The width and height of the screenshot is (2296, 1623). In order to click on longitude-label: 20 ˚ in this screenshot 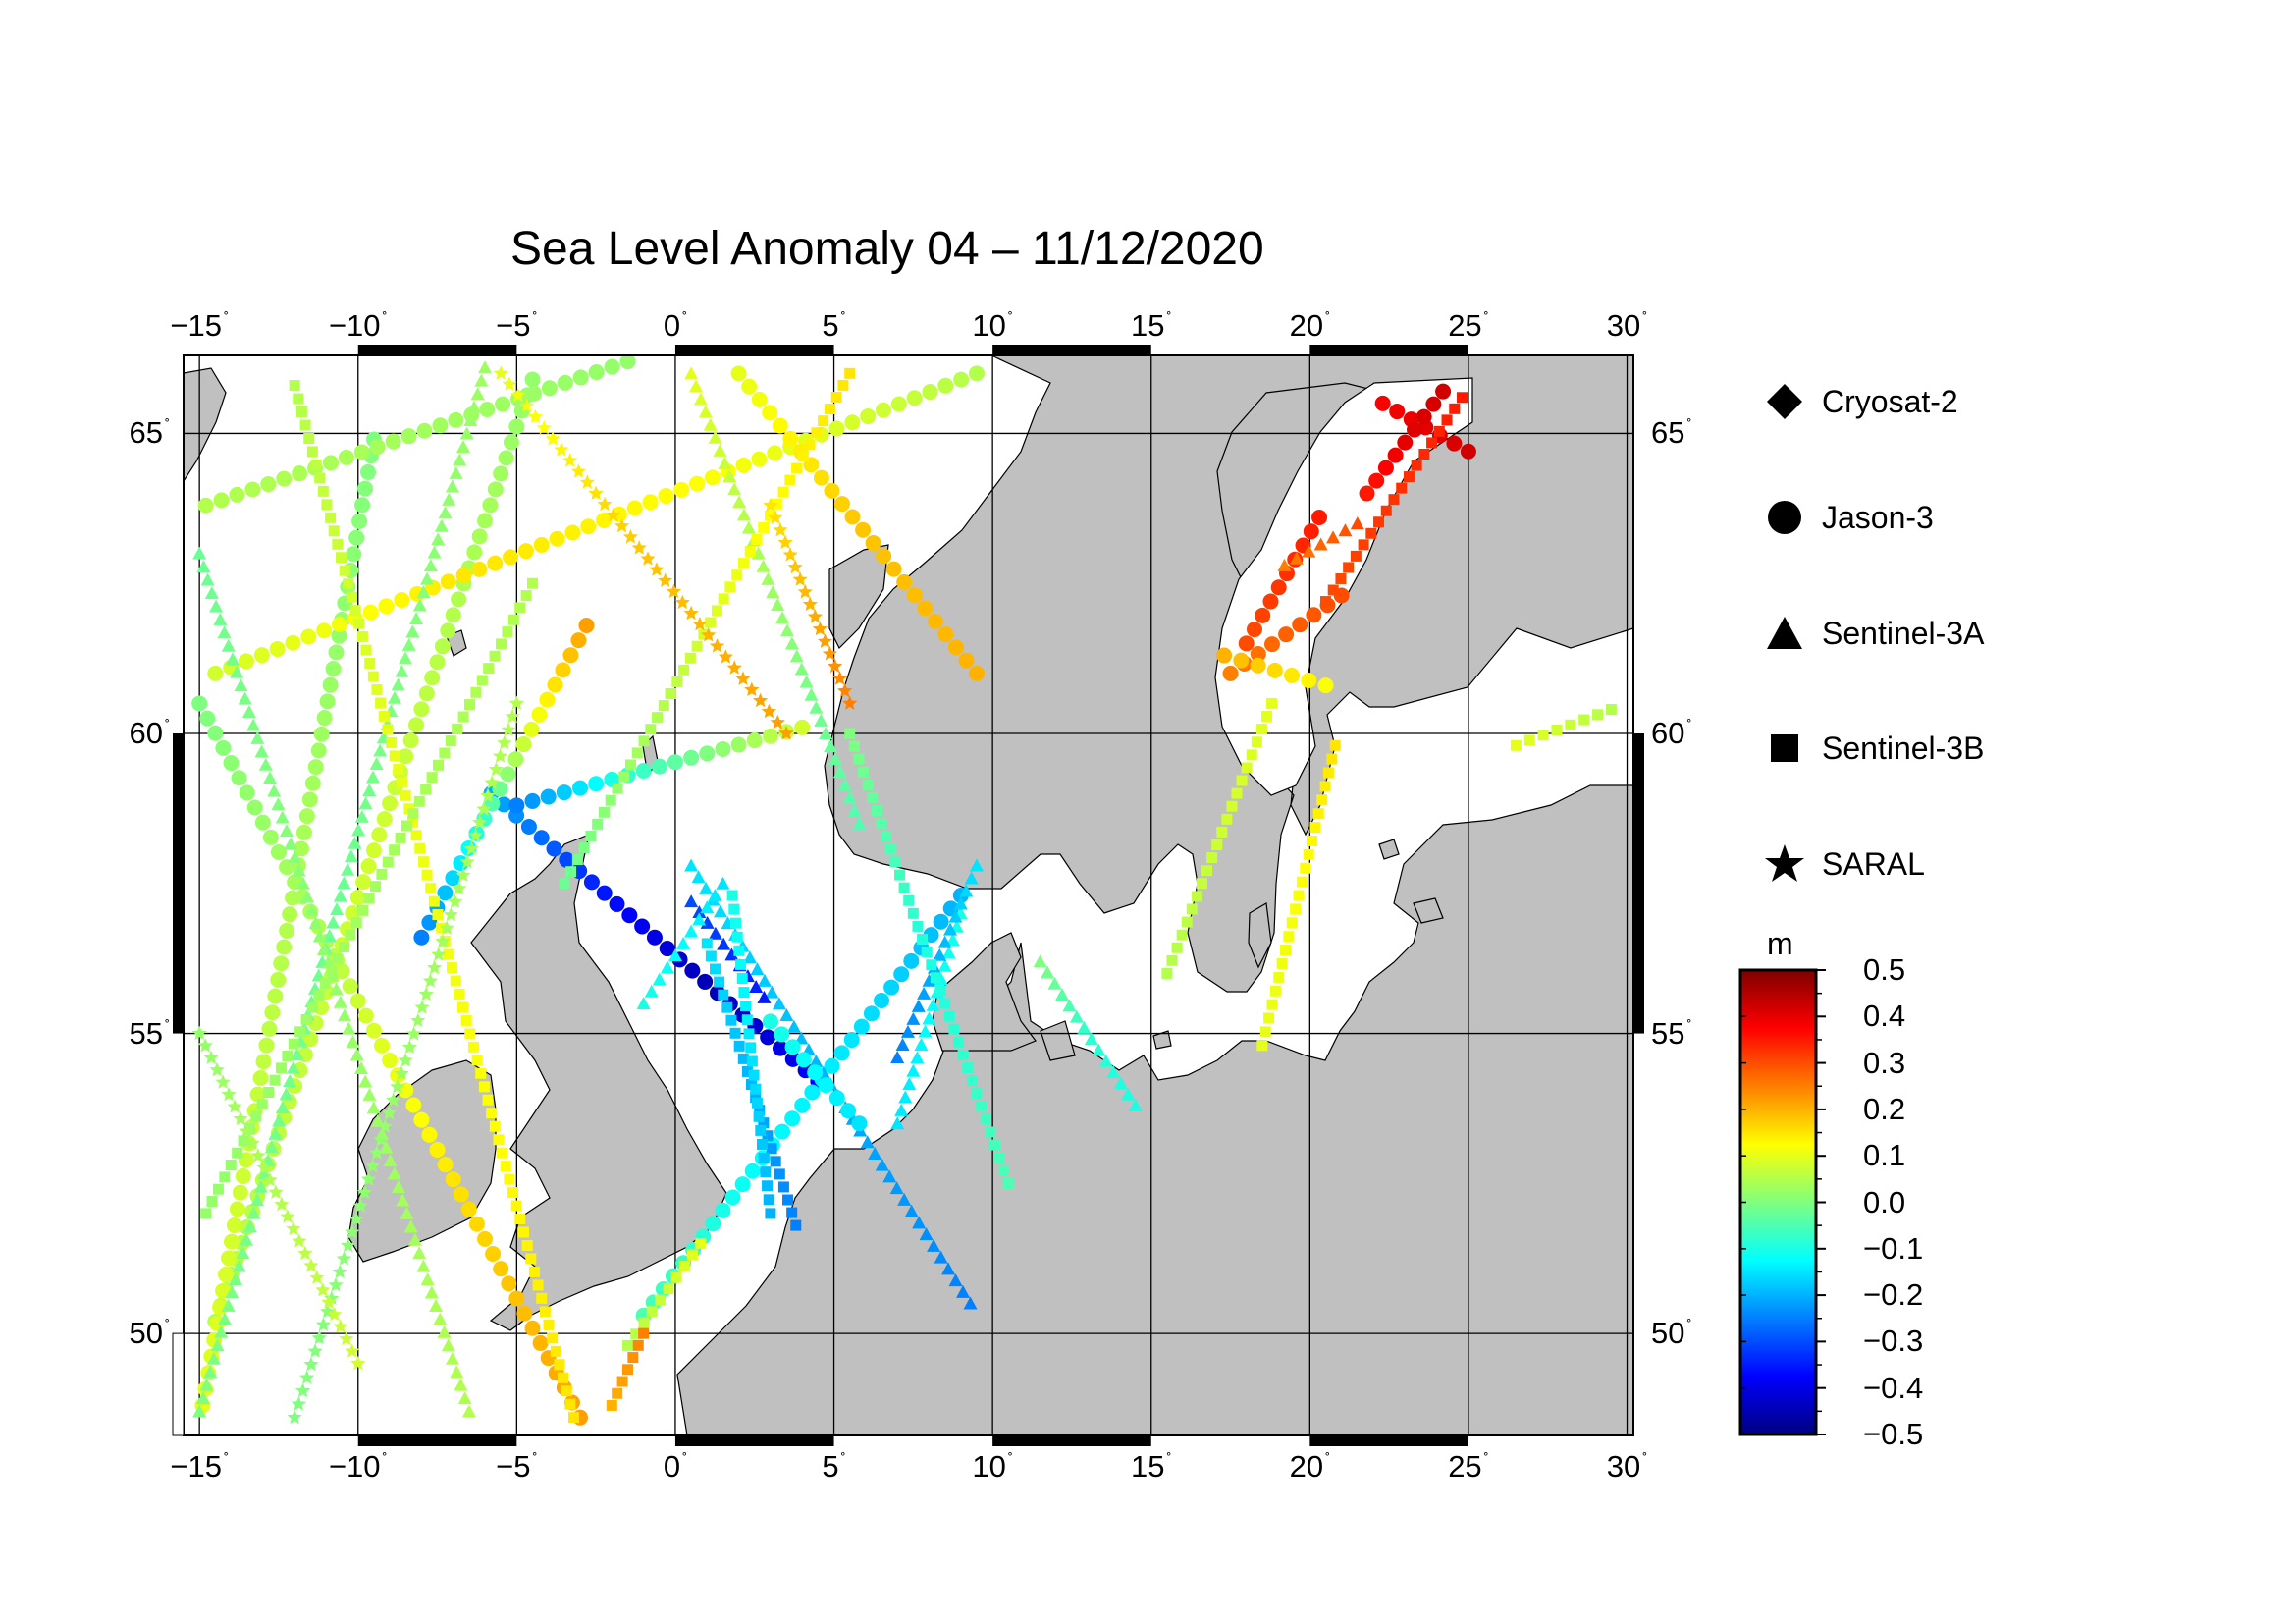, I will do `click(1310, 325)`.